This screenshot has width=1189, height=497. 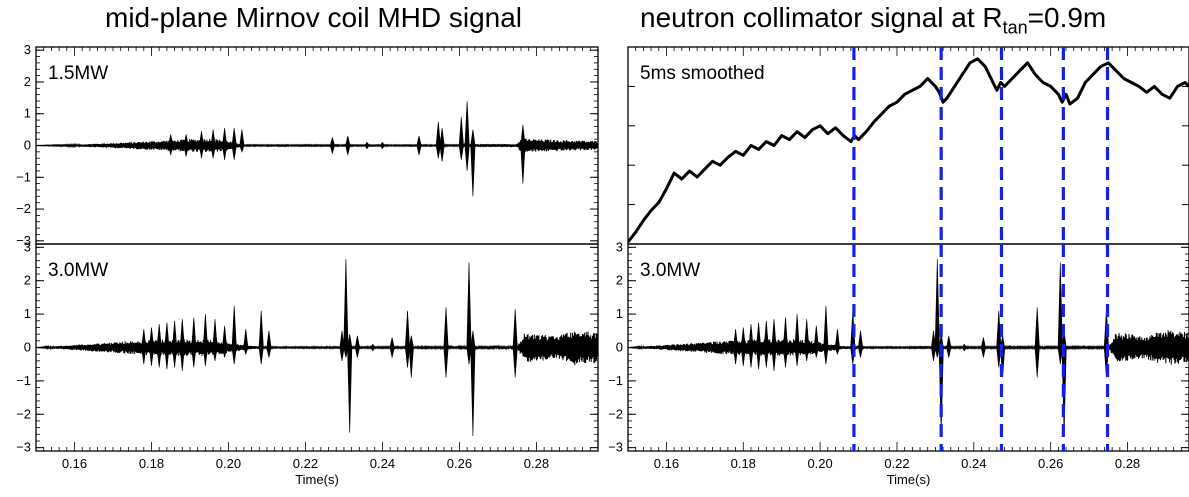 I want to click on x-tick-label: 0.18, so click(x=151, y=463).